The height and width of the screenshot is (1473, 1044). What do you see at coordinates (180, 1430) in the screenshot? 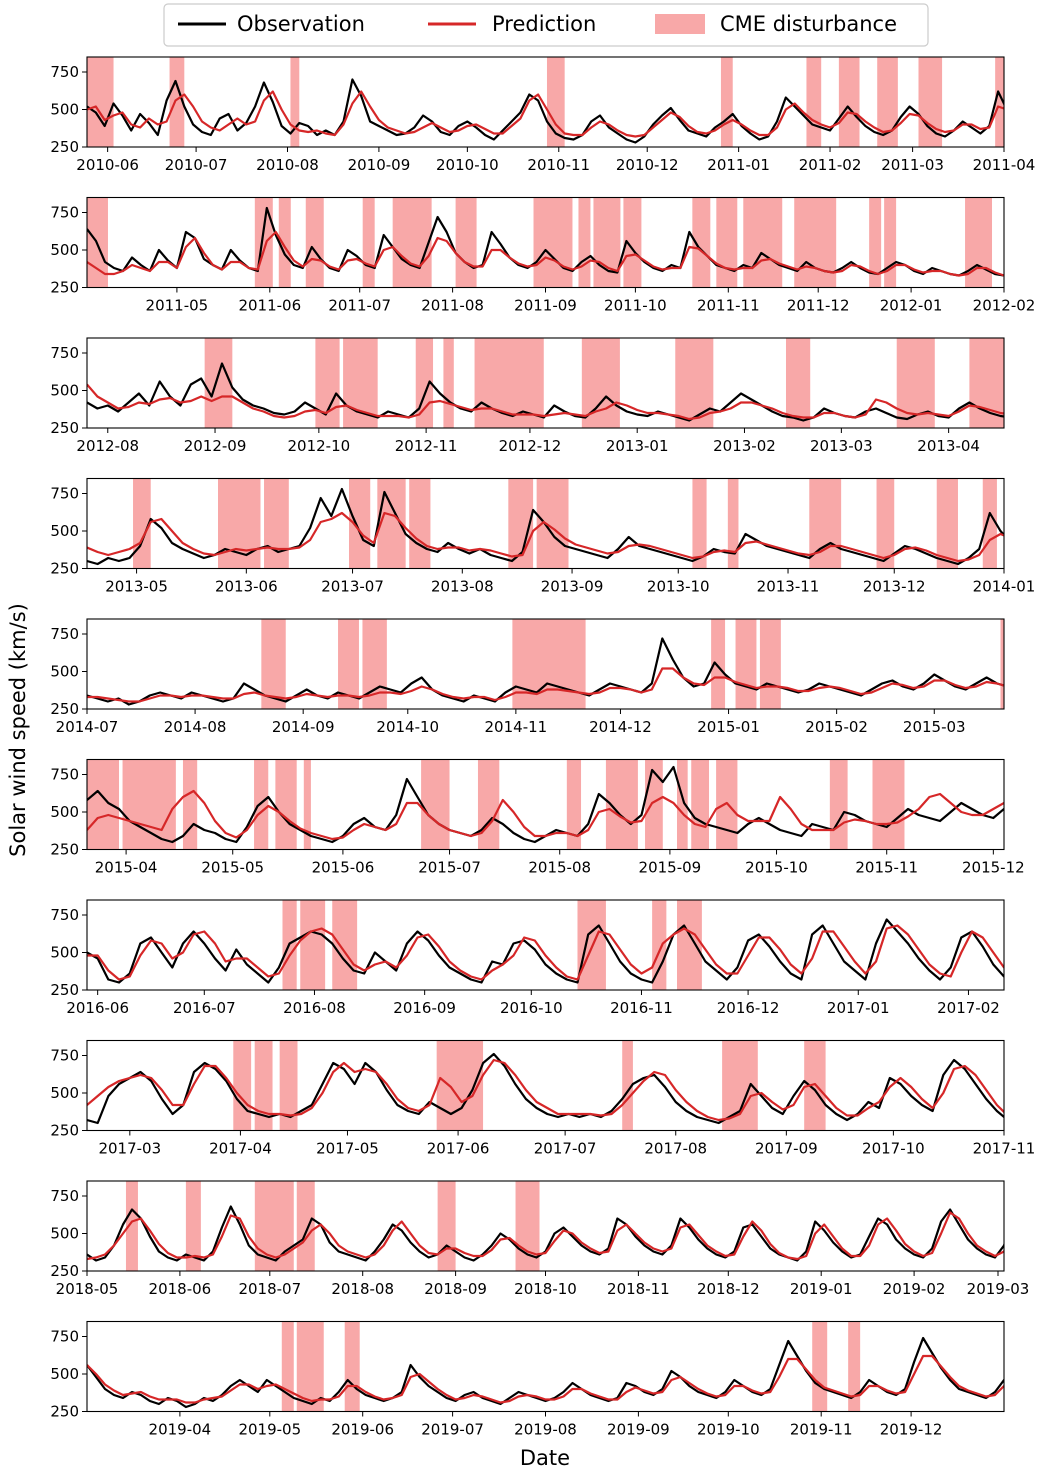
I see `x-tick-label: 2019-04` at bounding box center [180, 1430].